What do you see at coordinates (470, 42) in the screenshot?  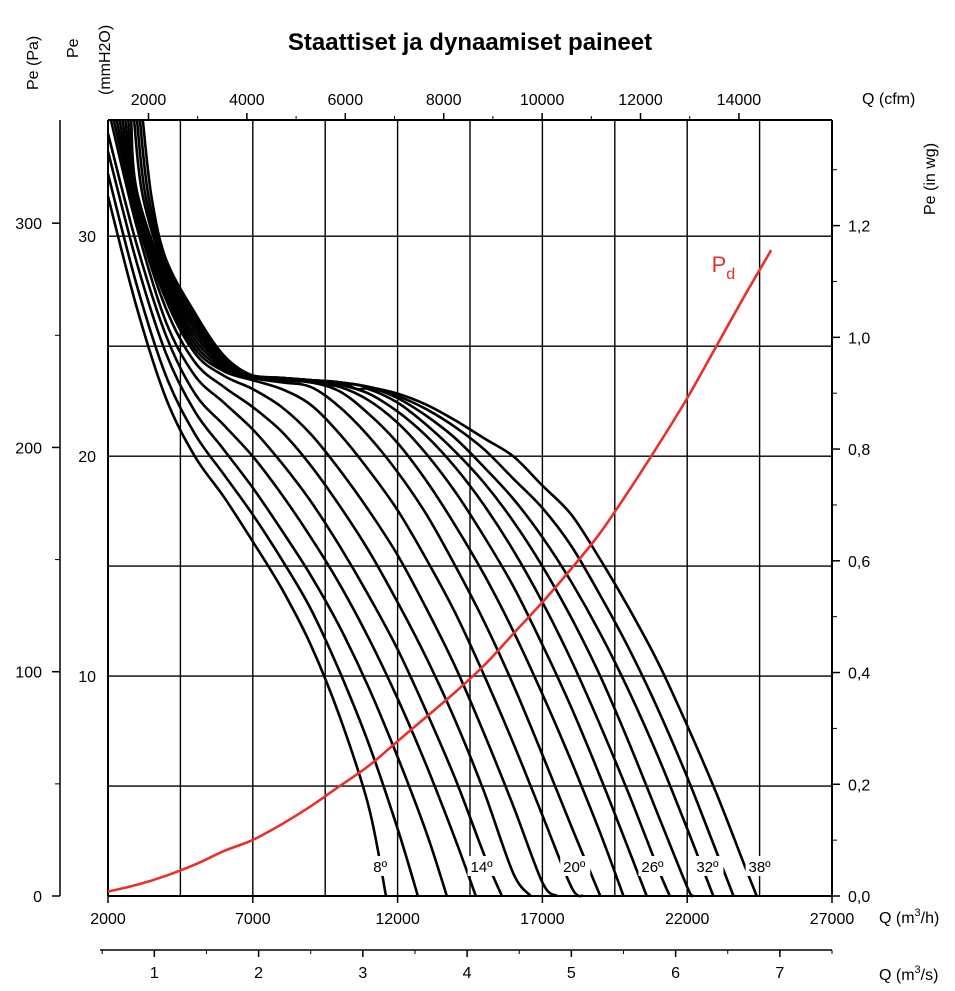 I see `chart-title: Staattiset ja dynaamiset paineet` at bounding box center [470, 42].